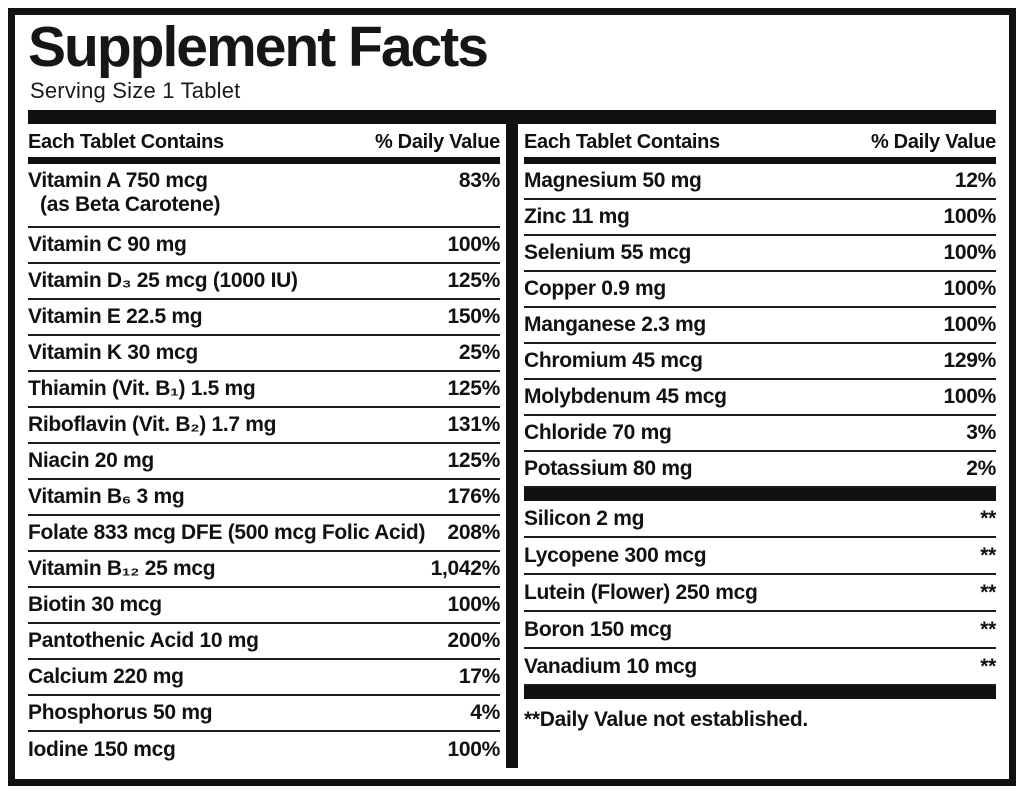 Image resolution: width=1024 pixels, height=794 pixels. I want to click on nutrient-row: Iodine 150 mcg 100%, so click(264, 750).